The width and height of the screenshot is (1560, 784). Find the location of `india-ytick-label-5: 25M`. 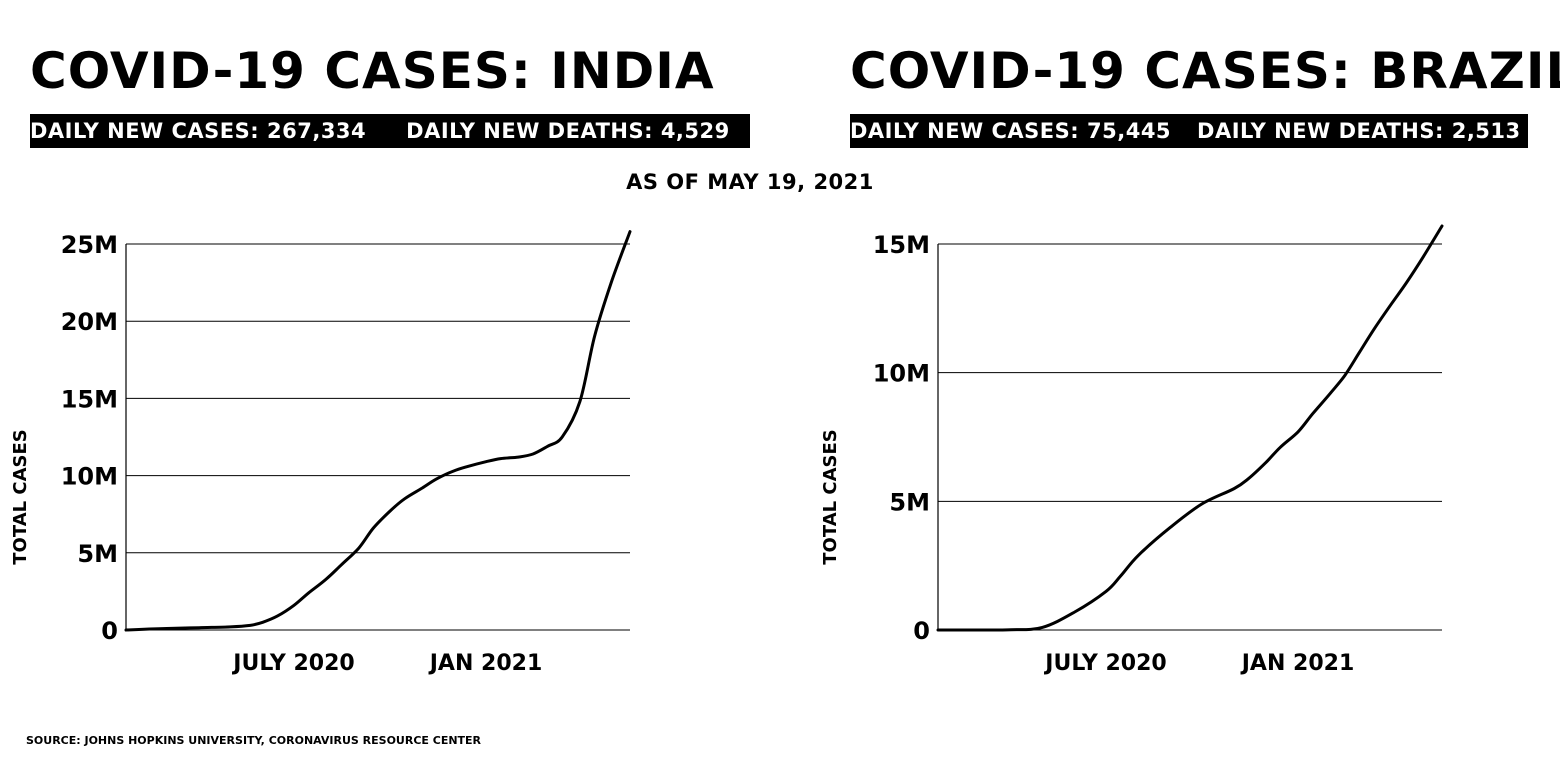

india-ytick-label-5: 25M is located at coordinates (89, 245).